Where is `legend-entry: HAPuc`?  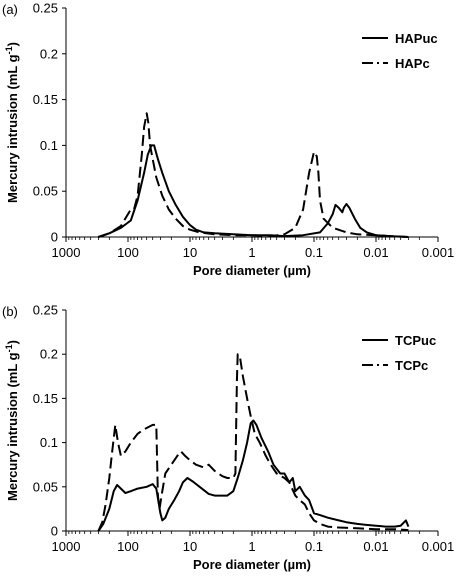 legend-entry: HAPuc is located at coordinates (416, 38).